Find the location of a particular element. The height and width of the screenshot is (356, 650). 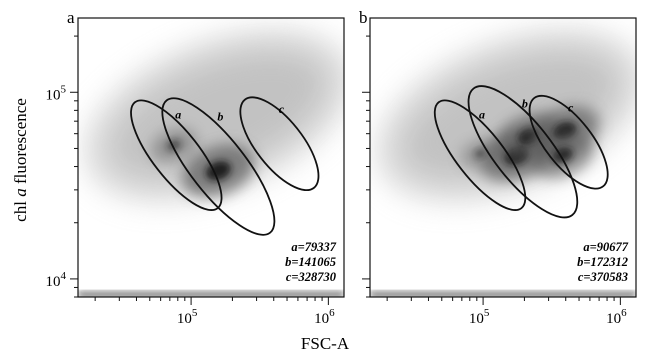

gate-ellipse-a is located at coordinates (480, 155).